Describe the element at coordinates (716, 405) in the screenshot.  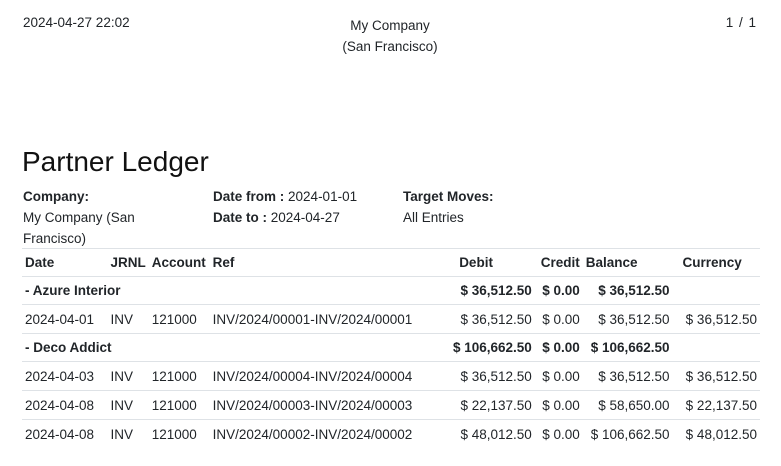
I see `cell-currency: $ 22,137.50` at that location.